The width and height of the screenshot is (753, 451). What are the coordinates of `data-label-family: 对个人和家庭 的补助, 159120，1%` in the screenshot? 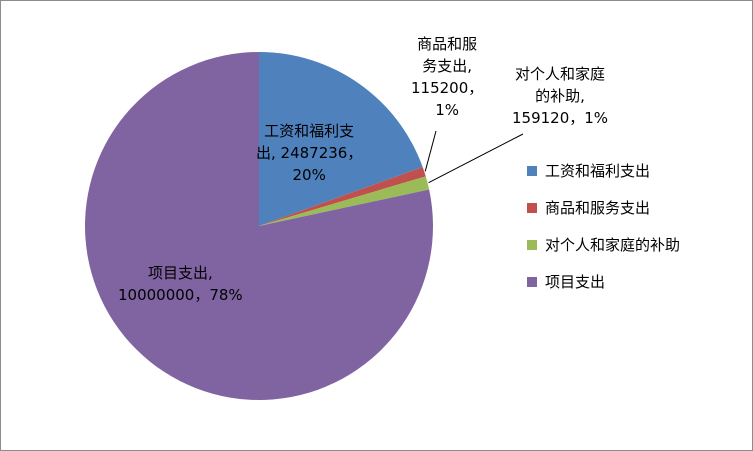 It's located at (560, 96).